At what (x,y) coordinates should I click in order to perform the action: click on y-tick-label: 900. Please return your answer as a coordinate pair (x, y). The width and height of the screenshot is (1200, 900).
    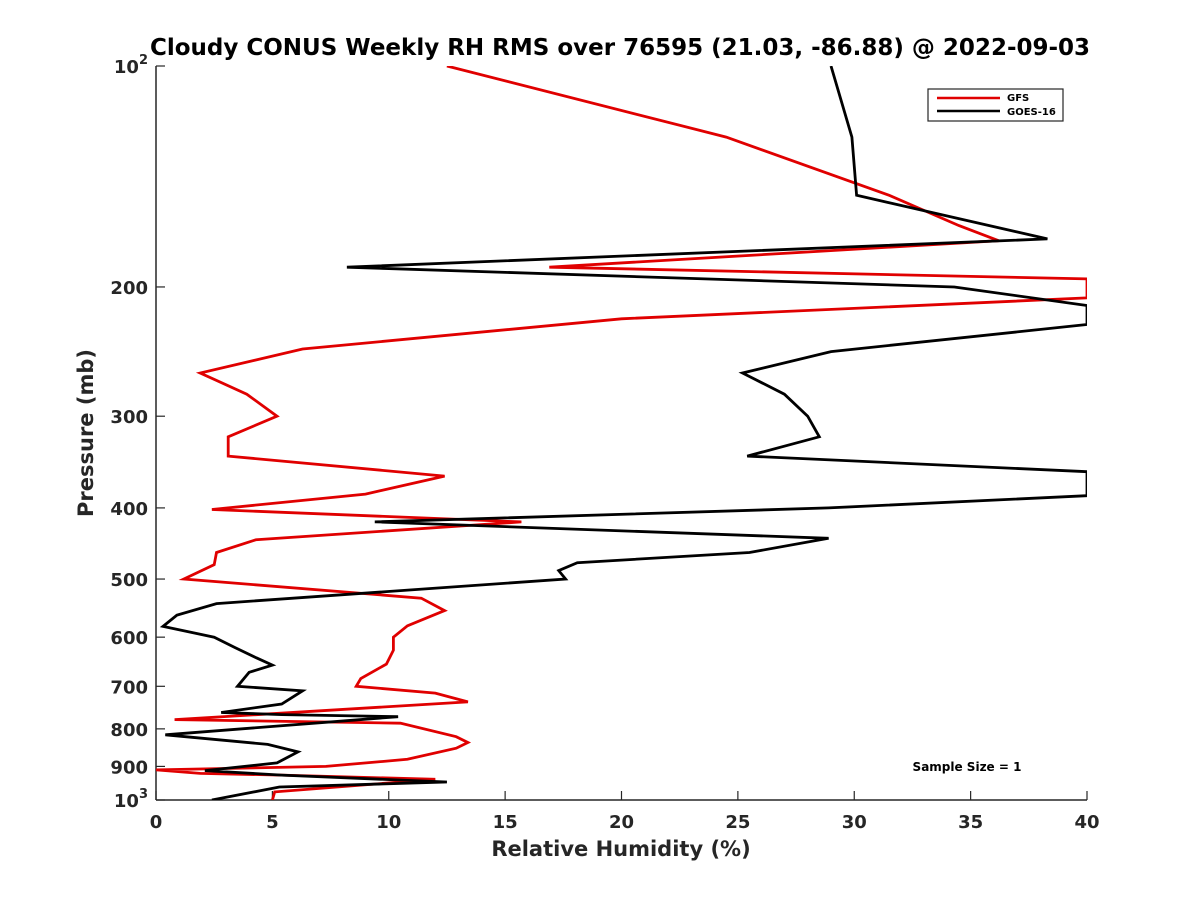
    Looking at the image, I should click on (129, 767).